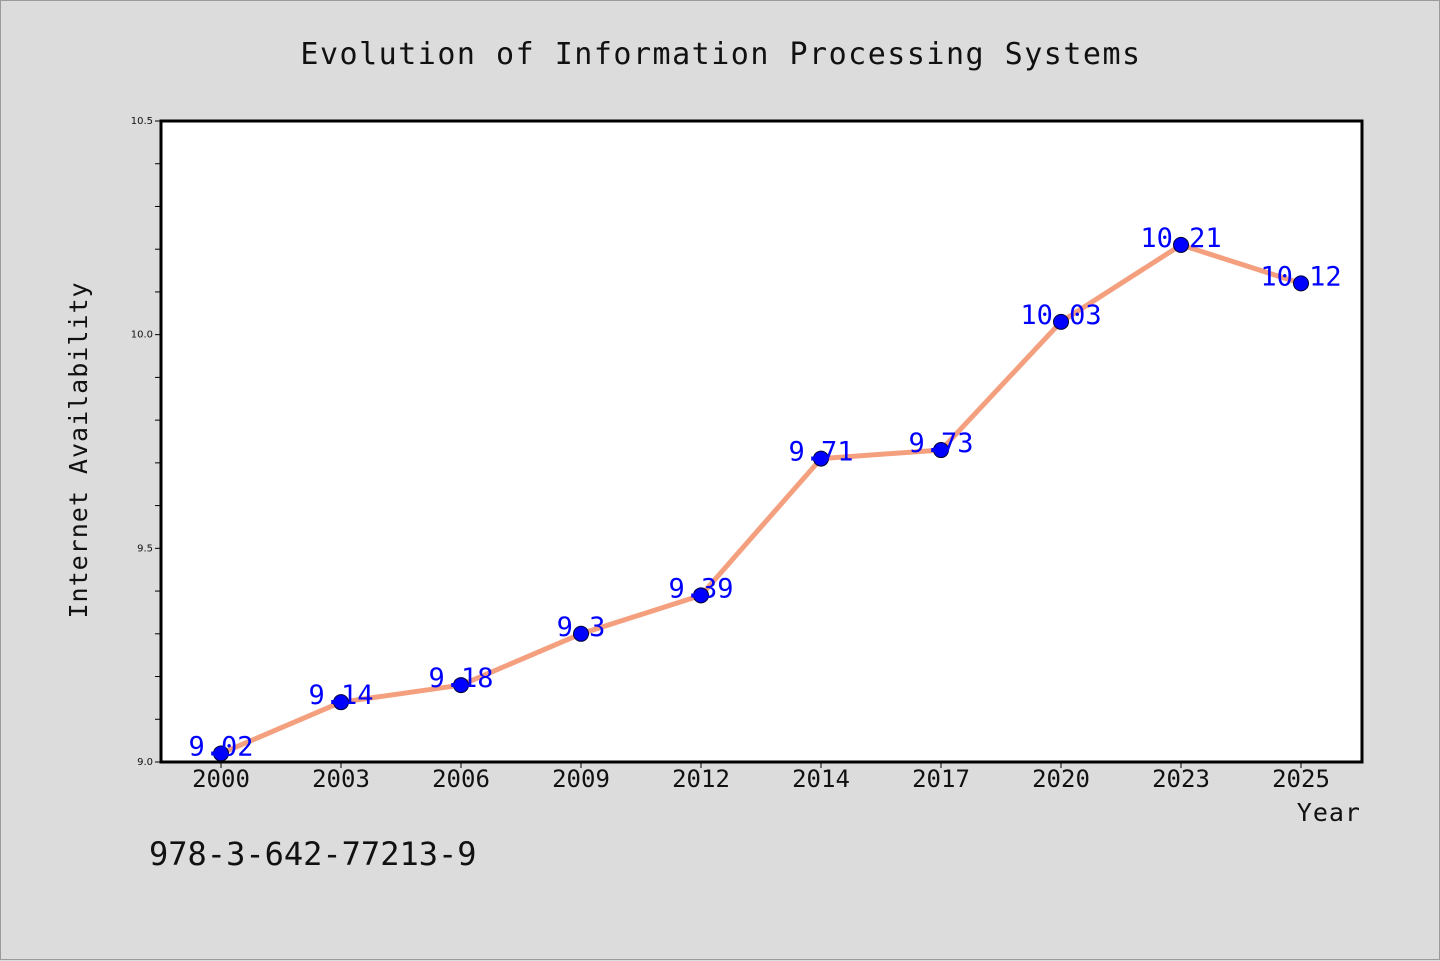  I want to click on y-tick-label: 10.0, so click(142, 335).